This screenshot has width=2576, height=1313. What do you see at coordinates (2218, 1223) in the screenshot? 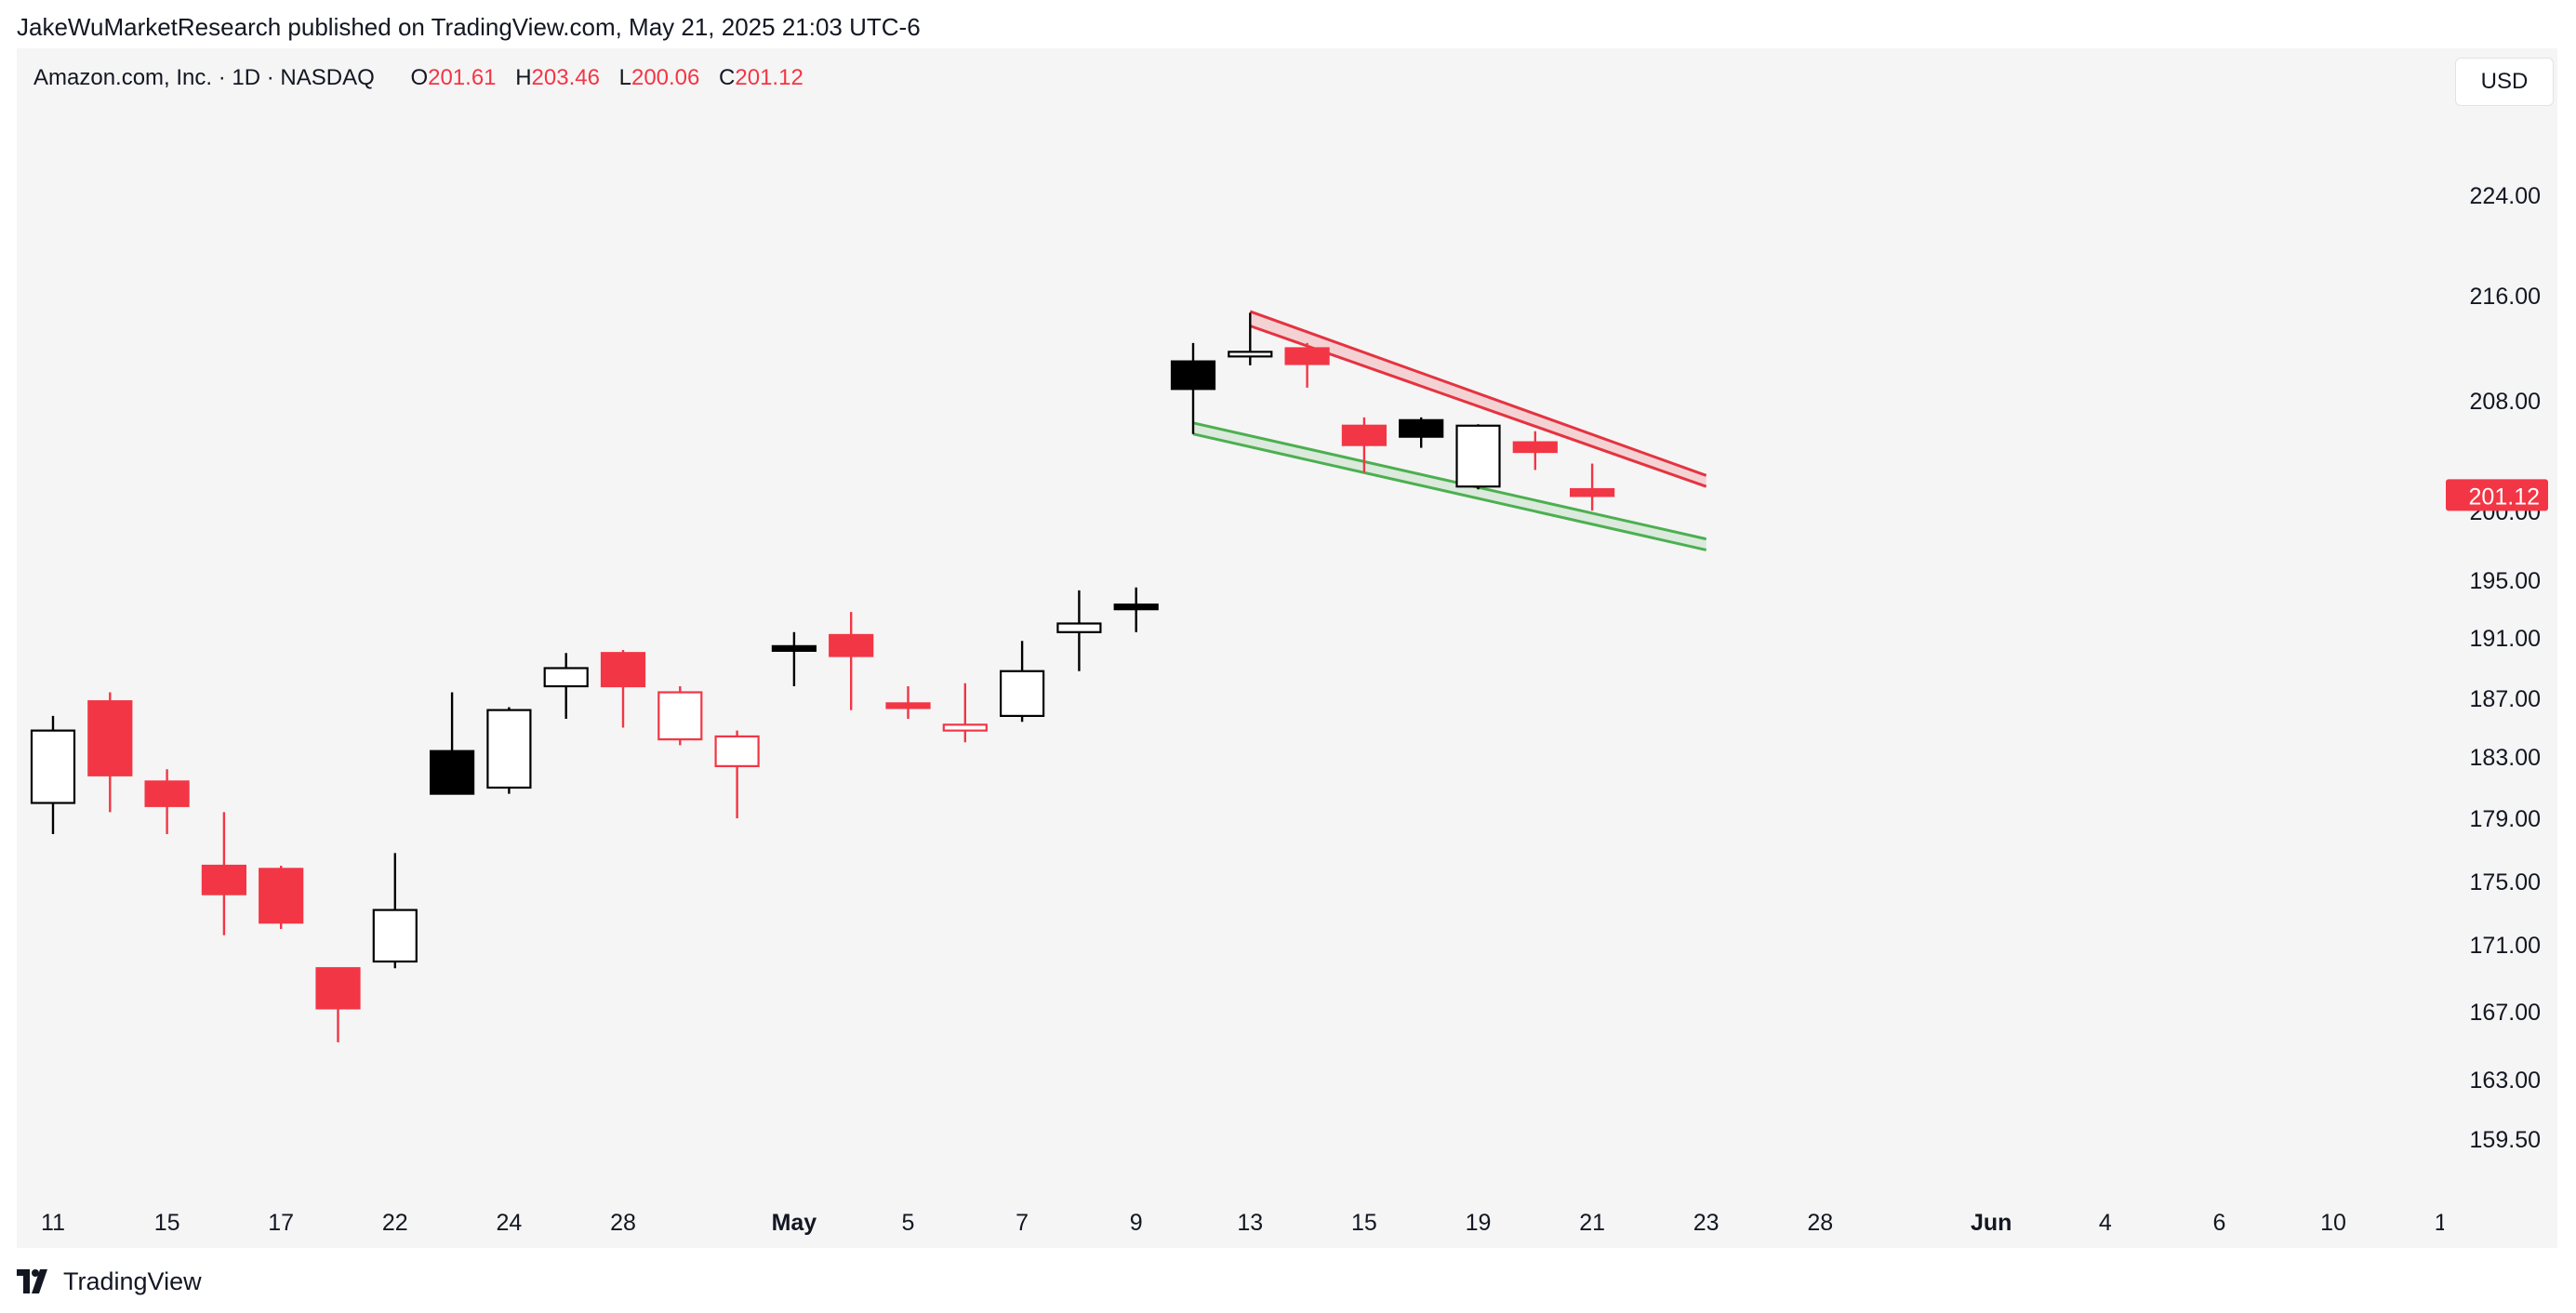
I see `date-tick-label: 6` at bounding box center [2218, 1223].